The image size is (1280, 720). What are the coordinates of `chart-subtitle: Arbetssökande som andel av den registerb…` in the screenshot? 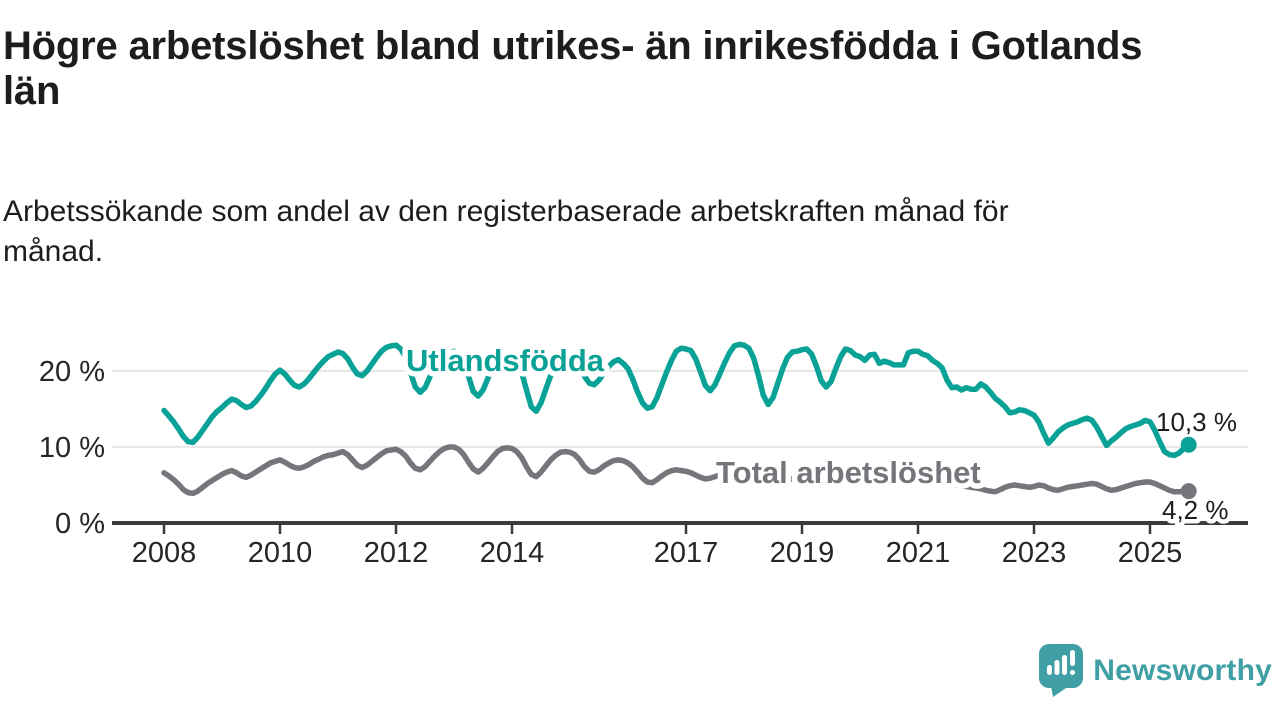 It's located at (506, 231).